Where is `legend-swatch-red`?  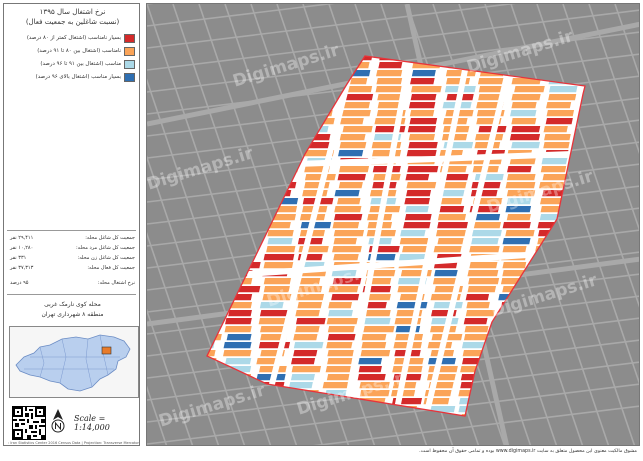 legend-swatch-red is located at coordinates (129, 38).